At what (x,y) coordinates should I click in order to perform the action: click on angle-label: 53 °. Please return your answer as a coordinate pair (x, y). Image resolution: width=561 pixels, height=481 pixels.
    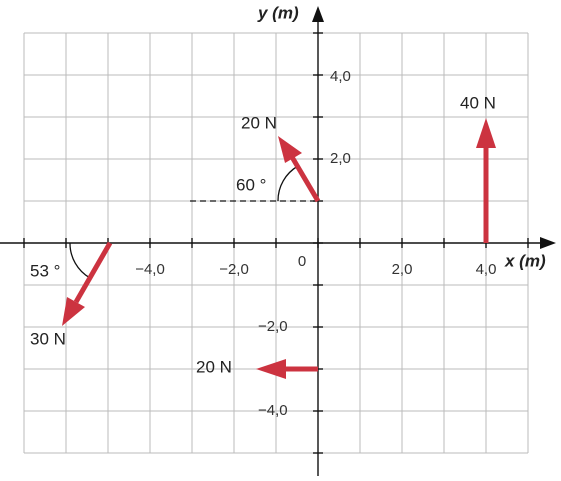
    Looking at the image, I should click on (45, 270).